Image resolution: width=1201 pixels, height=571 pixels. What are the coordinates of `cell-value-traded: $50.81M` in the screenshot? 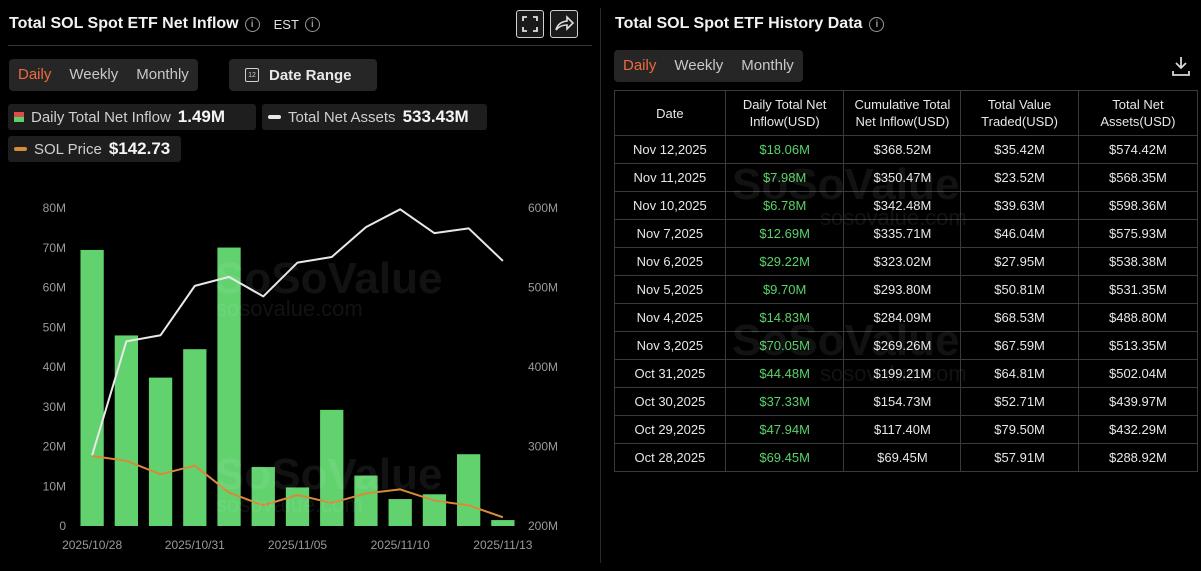 It's located at (1019, 289).